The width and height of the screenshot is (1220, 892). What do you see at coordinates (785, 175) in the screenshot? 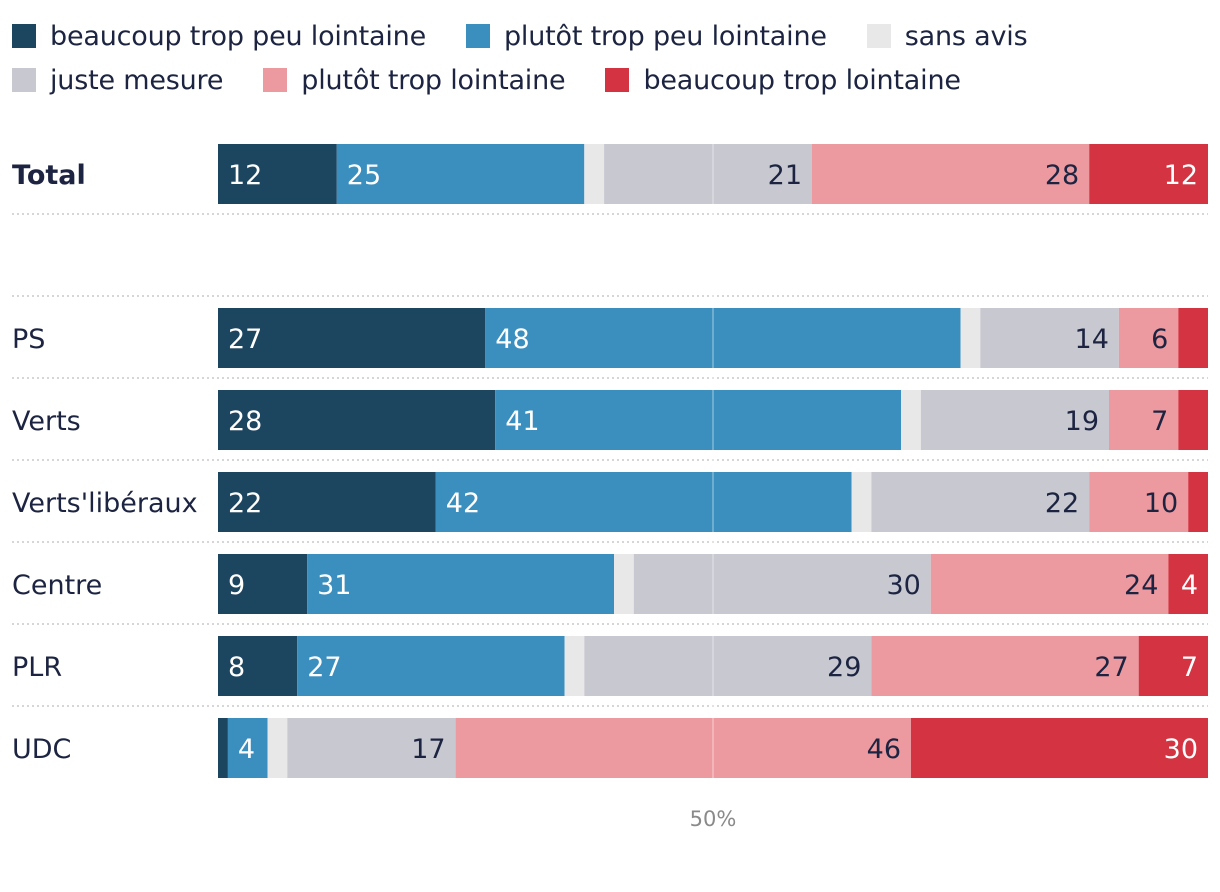
I see `data-label: 21` at bounding box center [785, 175].